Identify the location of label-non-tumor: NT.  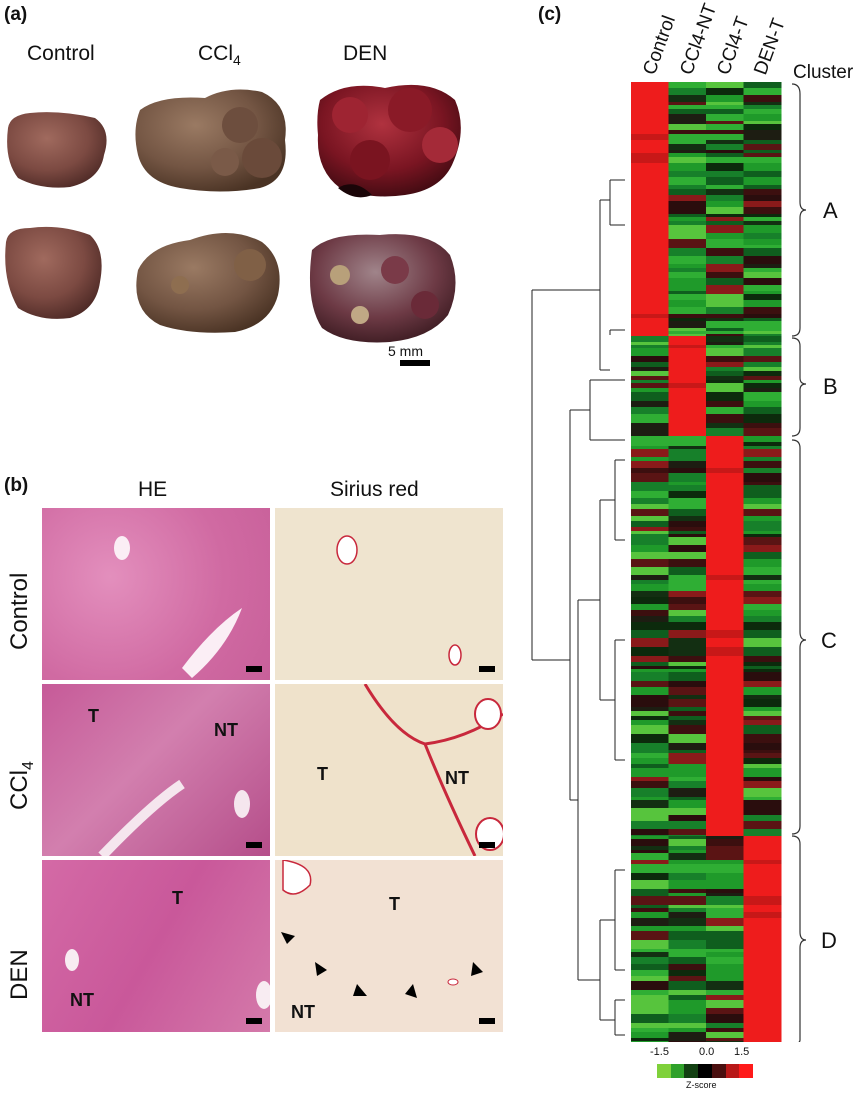
(226, 730).